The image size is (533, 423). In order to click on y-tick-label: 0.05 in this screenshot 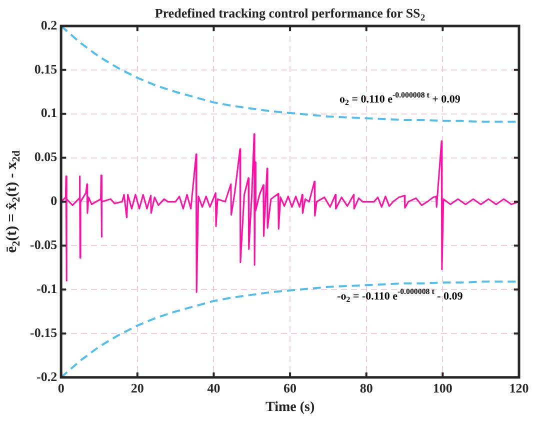, I will do `click(46, 156)`.